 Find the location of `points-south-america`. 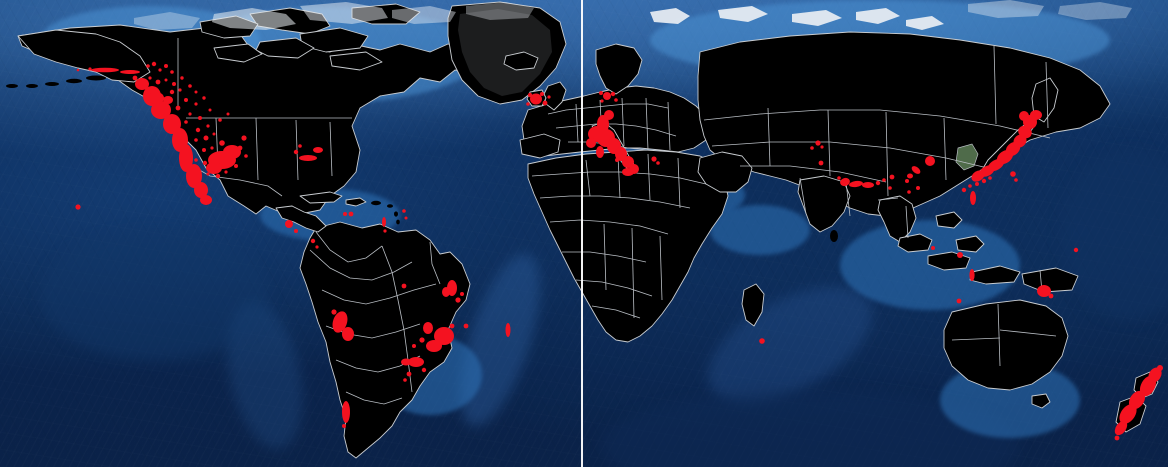

points-south-america is located at coordinates (421, 354).